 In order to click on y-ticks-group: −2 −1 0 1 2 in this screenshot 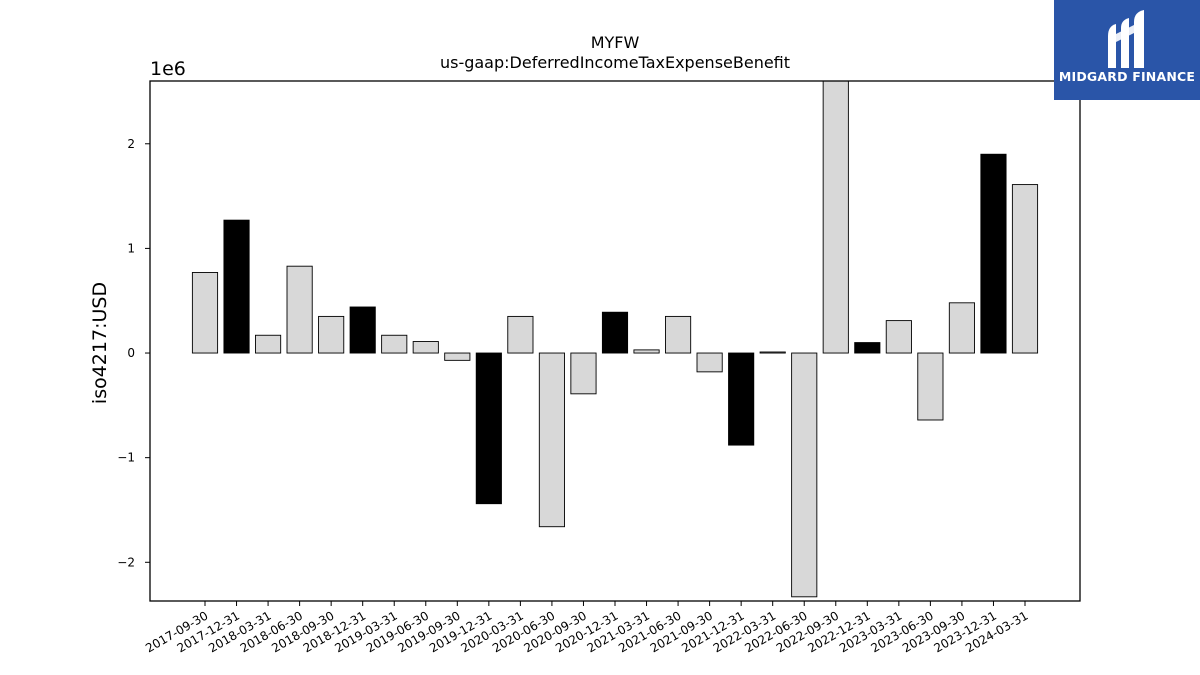, I will do `click(133, 353)`.